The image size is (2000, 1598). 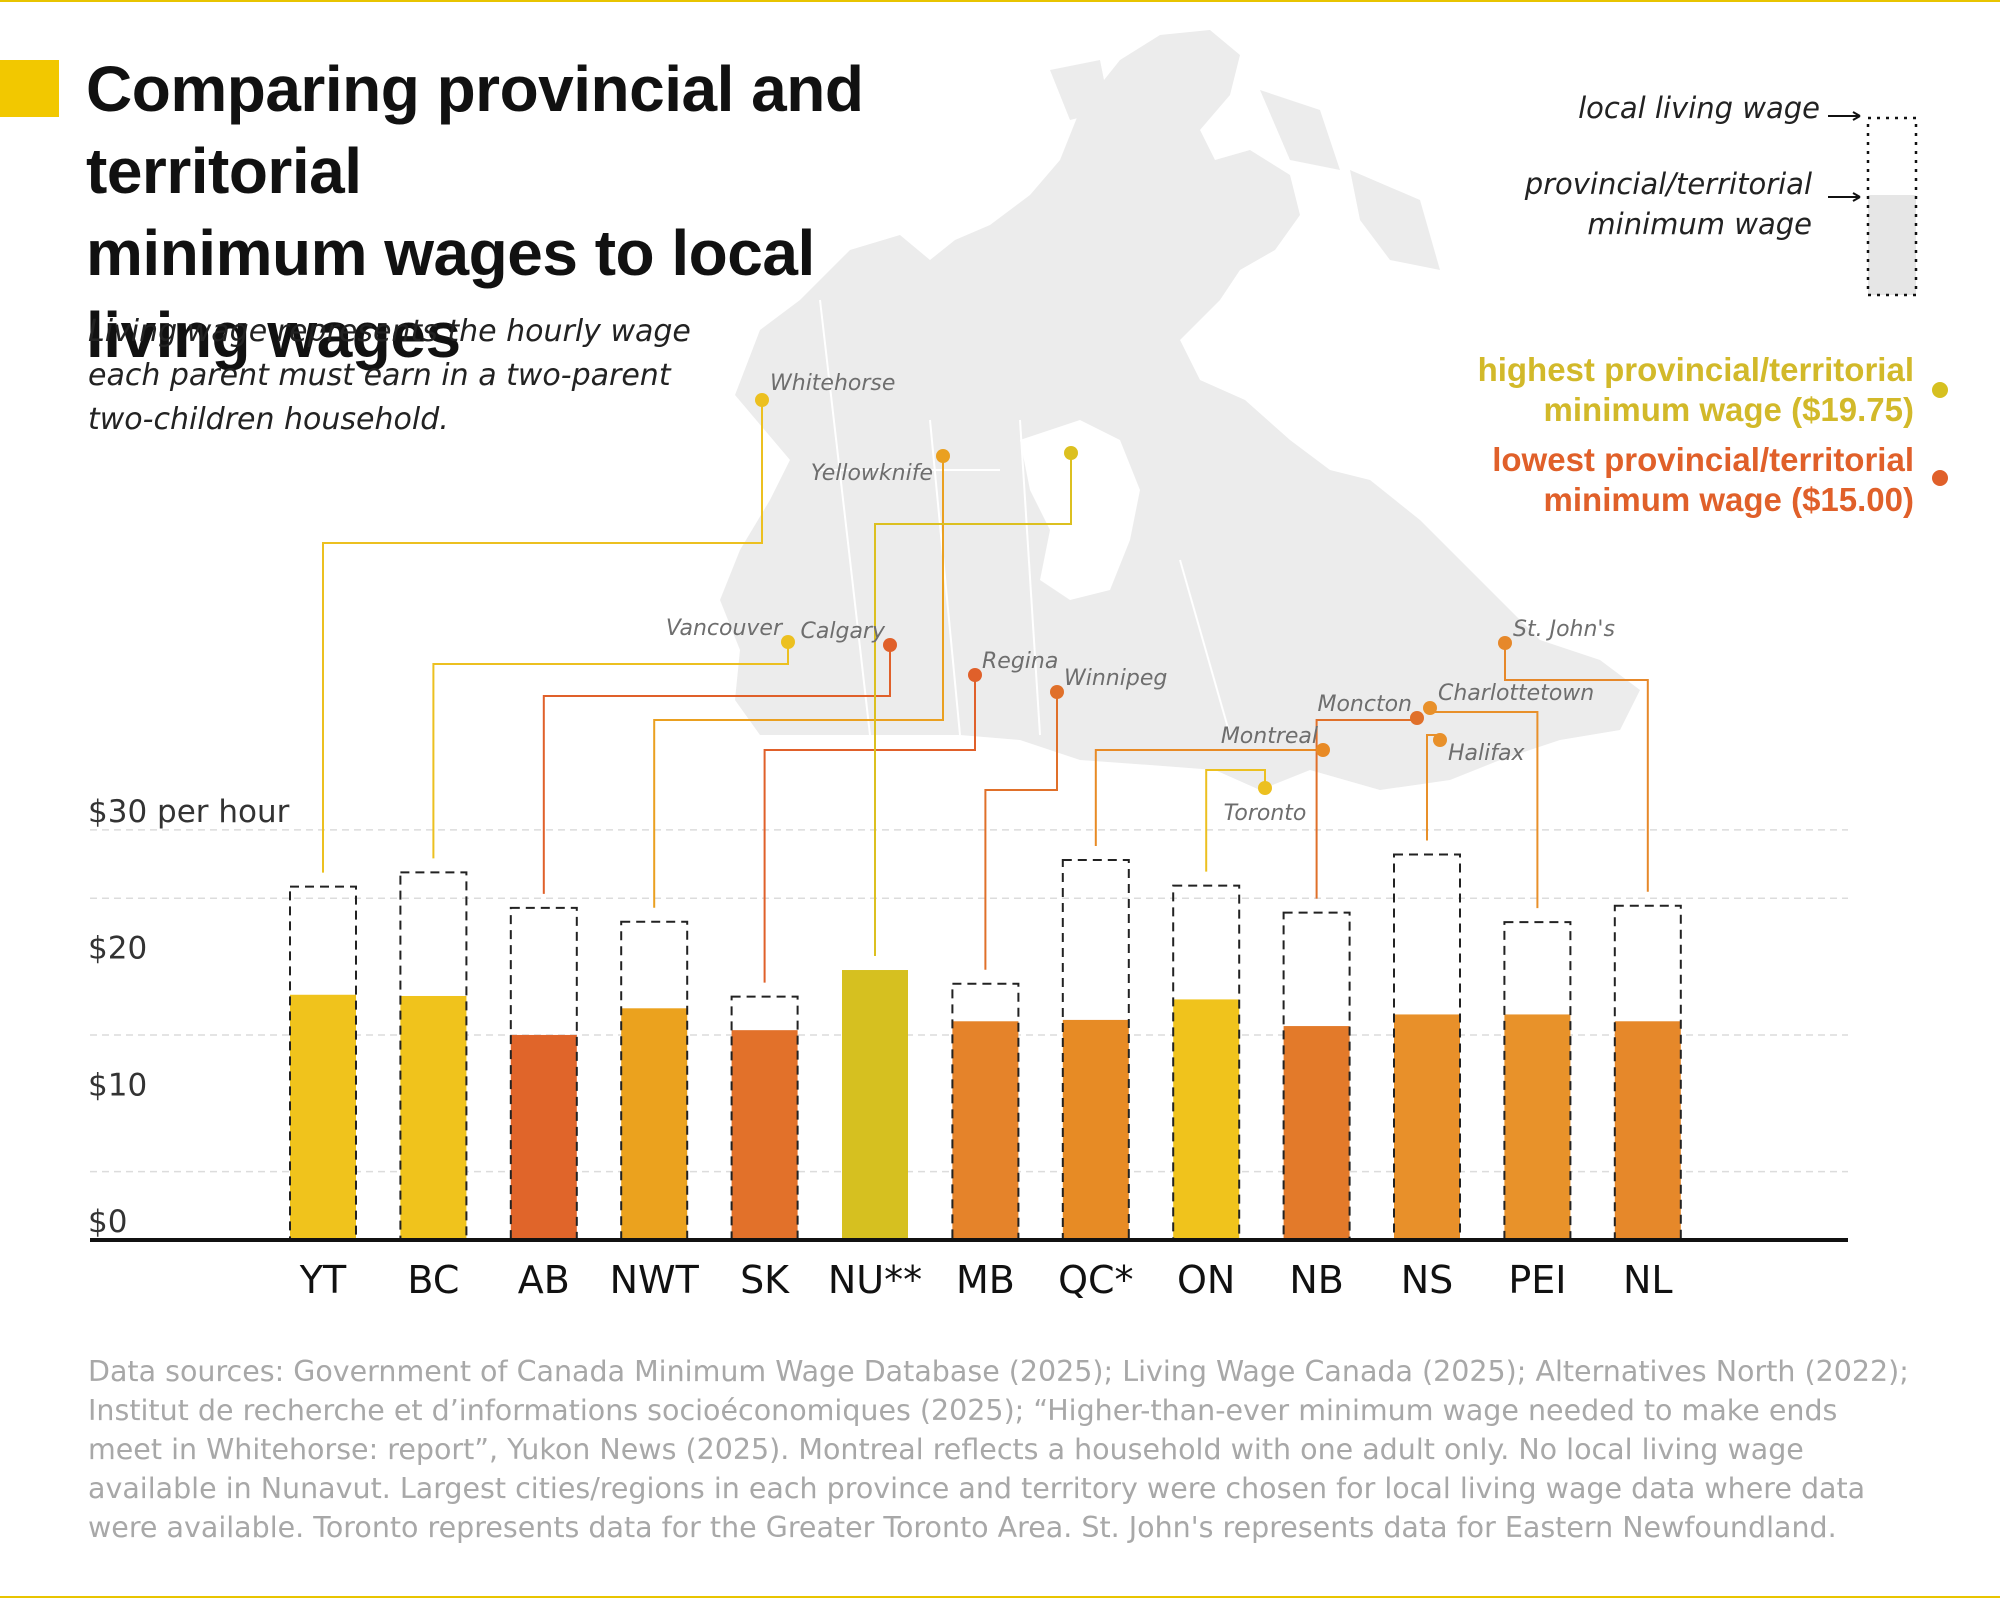 I want to click on legend-living-outline, so click(x=1892, y=206).